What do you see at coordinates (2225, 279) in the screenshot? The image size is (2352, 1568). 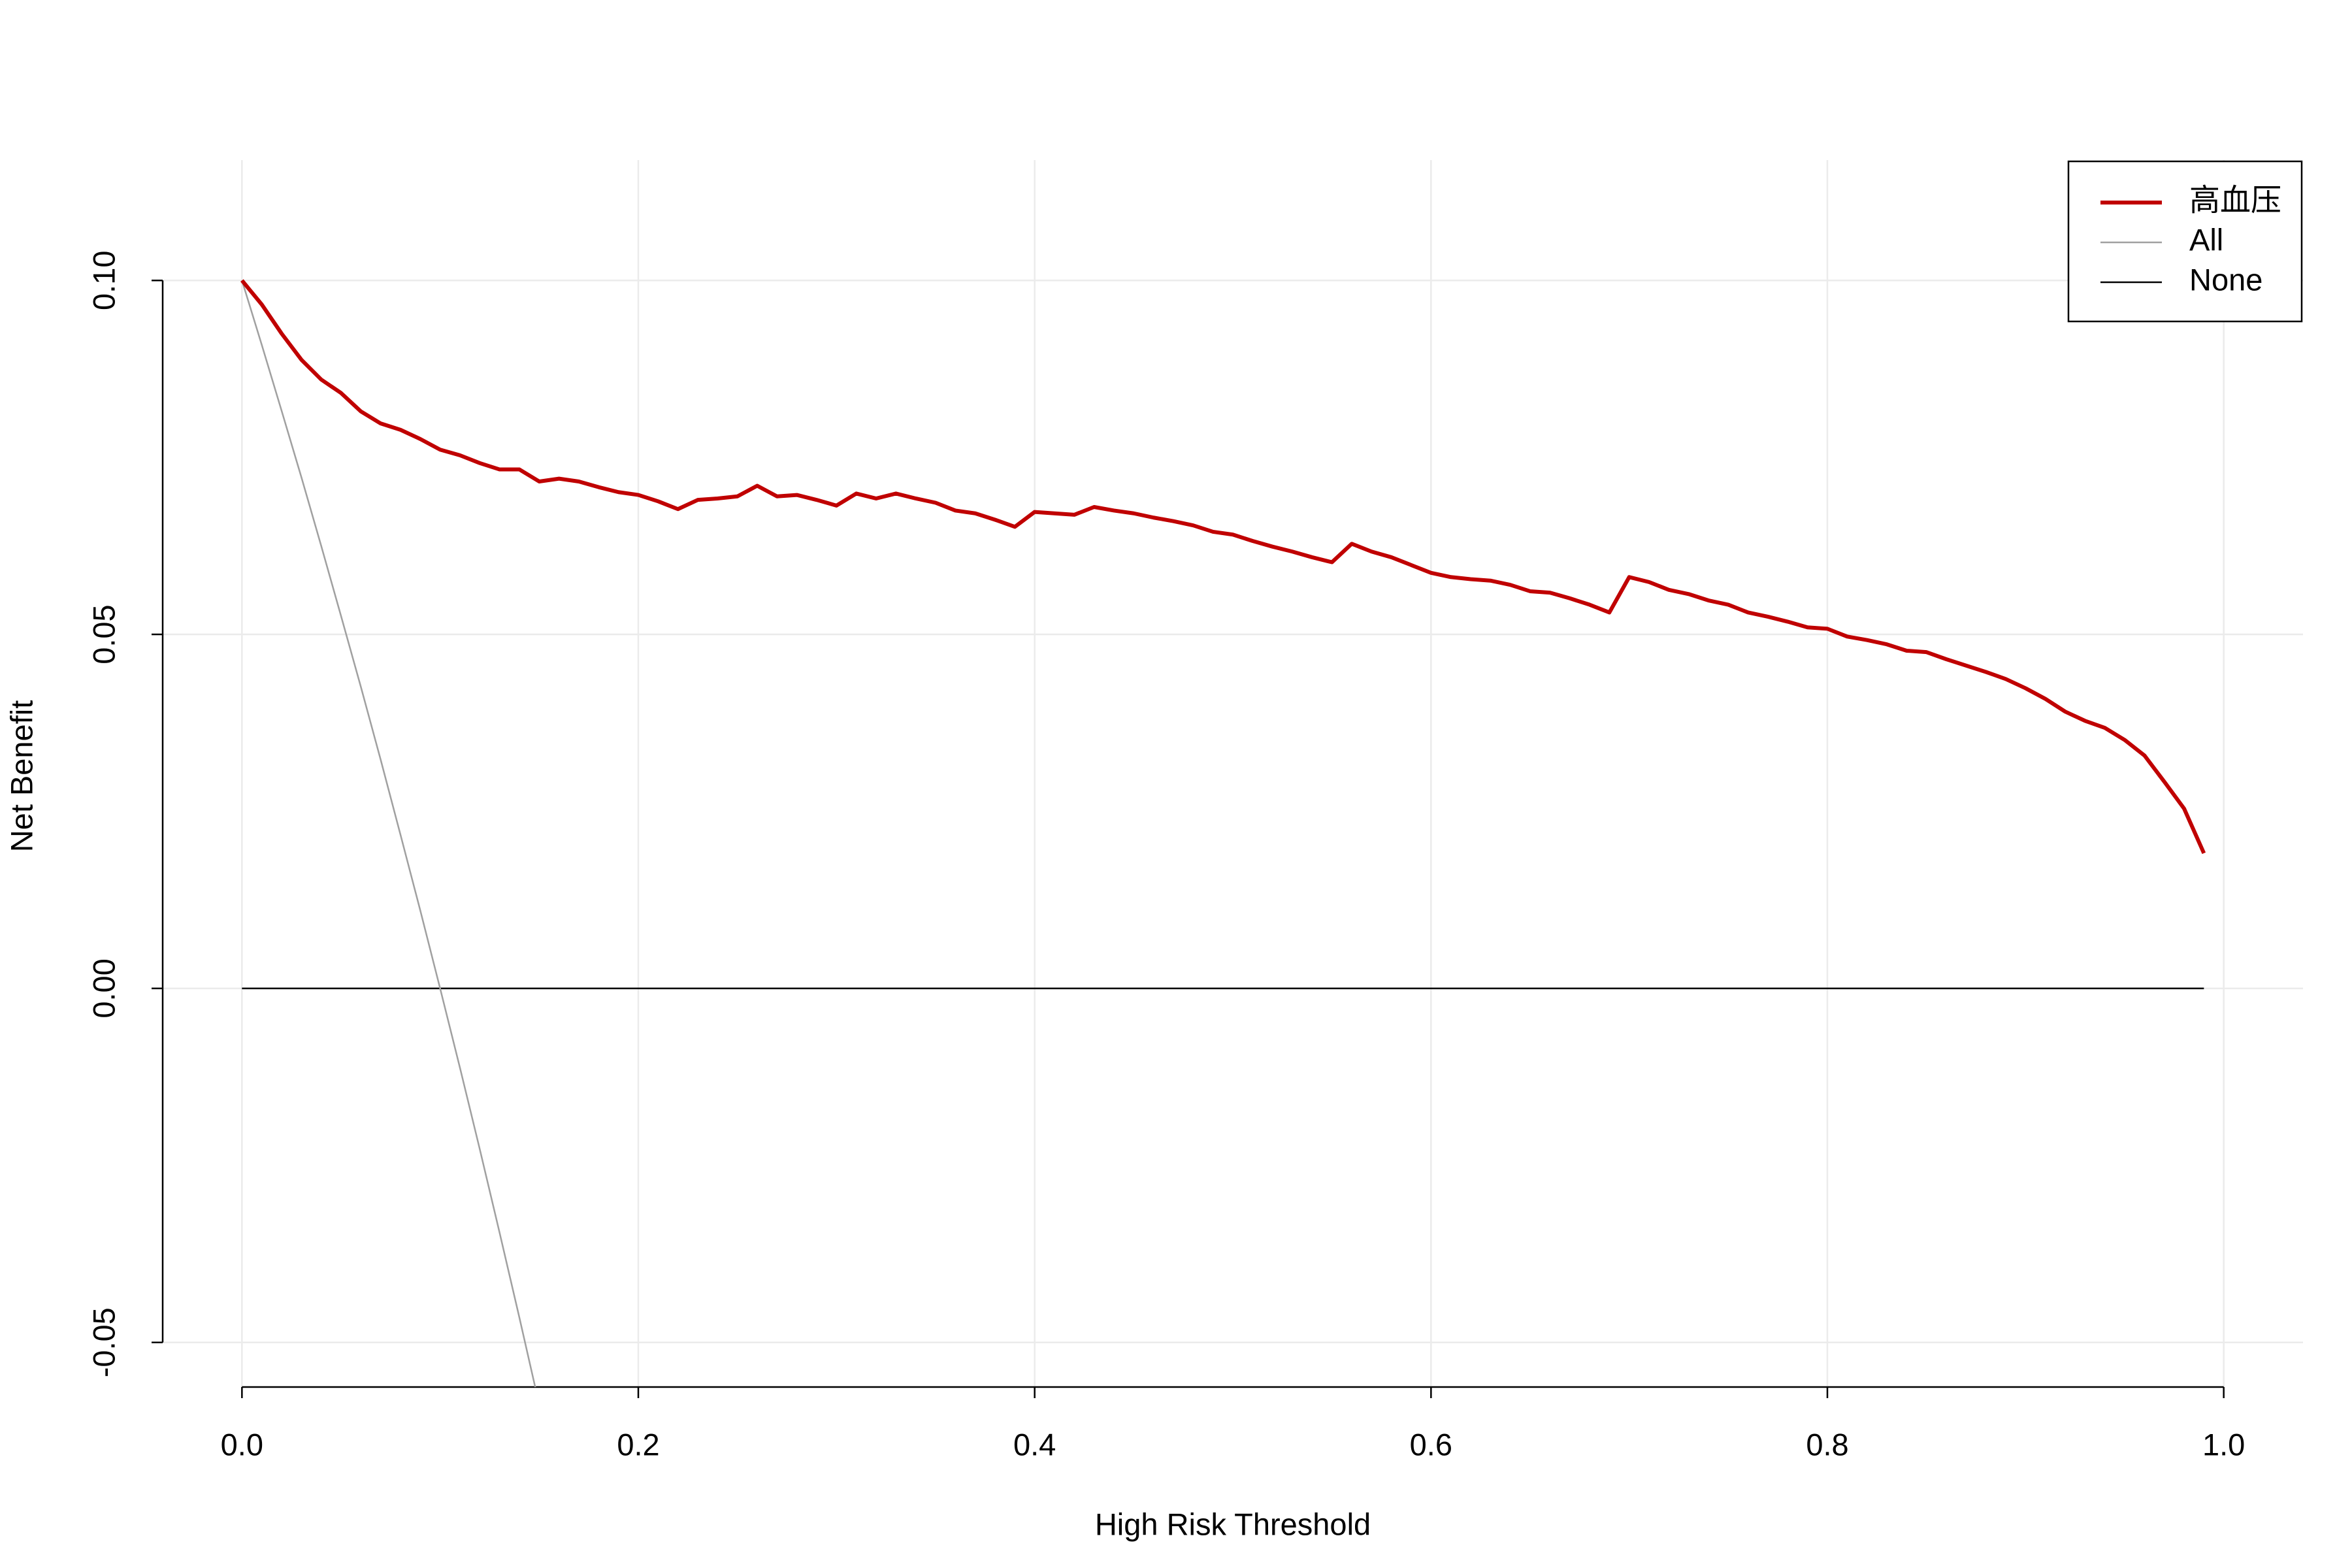 I see `legend-label: None` at bounding box center [2225, 279].